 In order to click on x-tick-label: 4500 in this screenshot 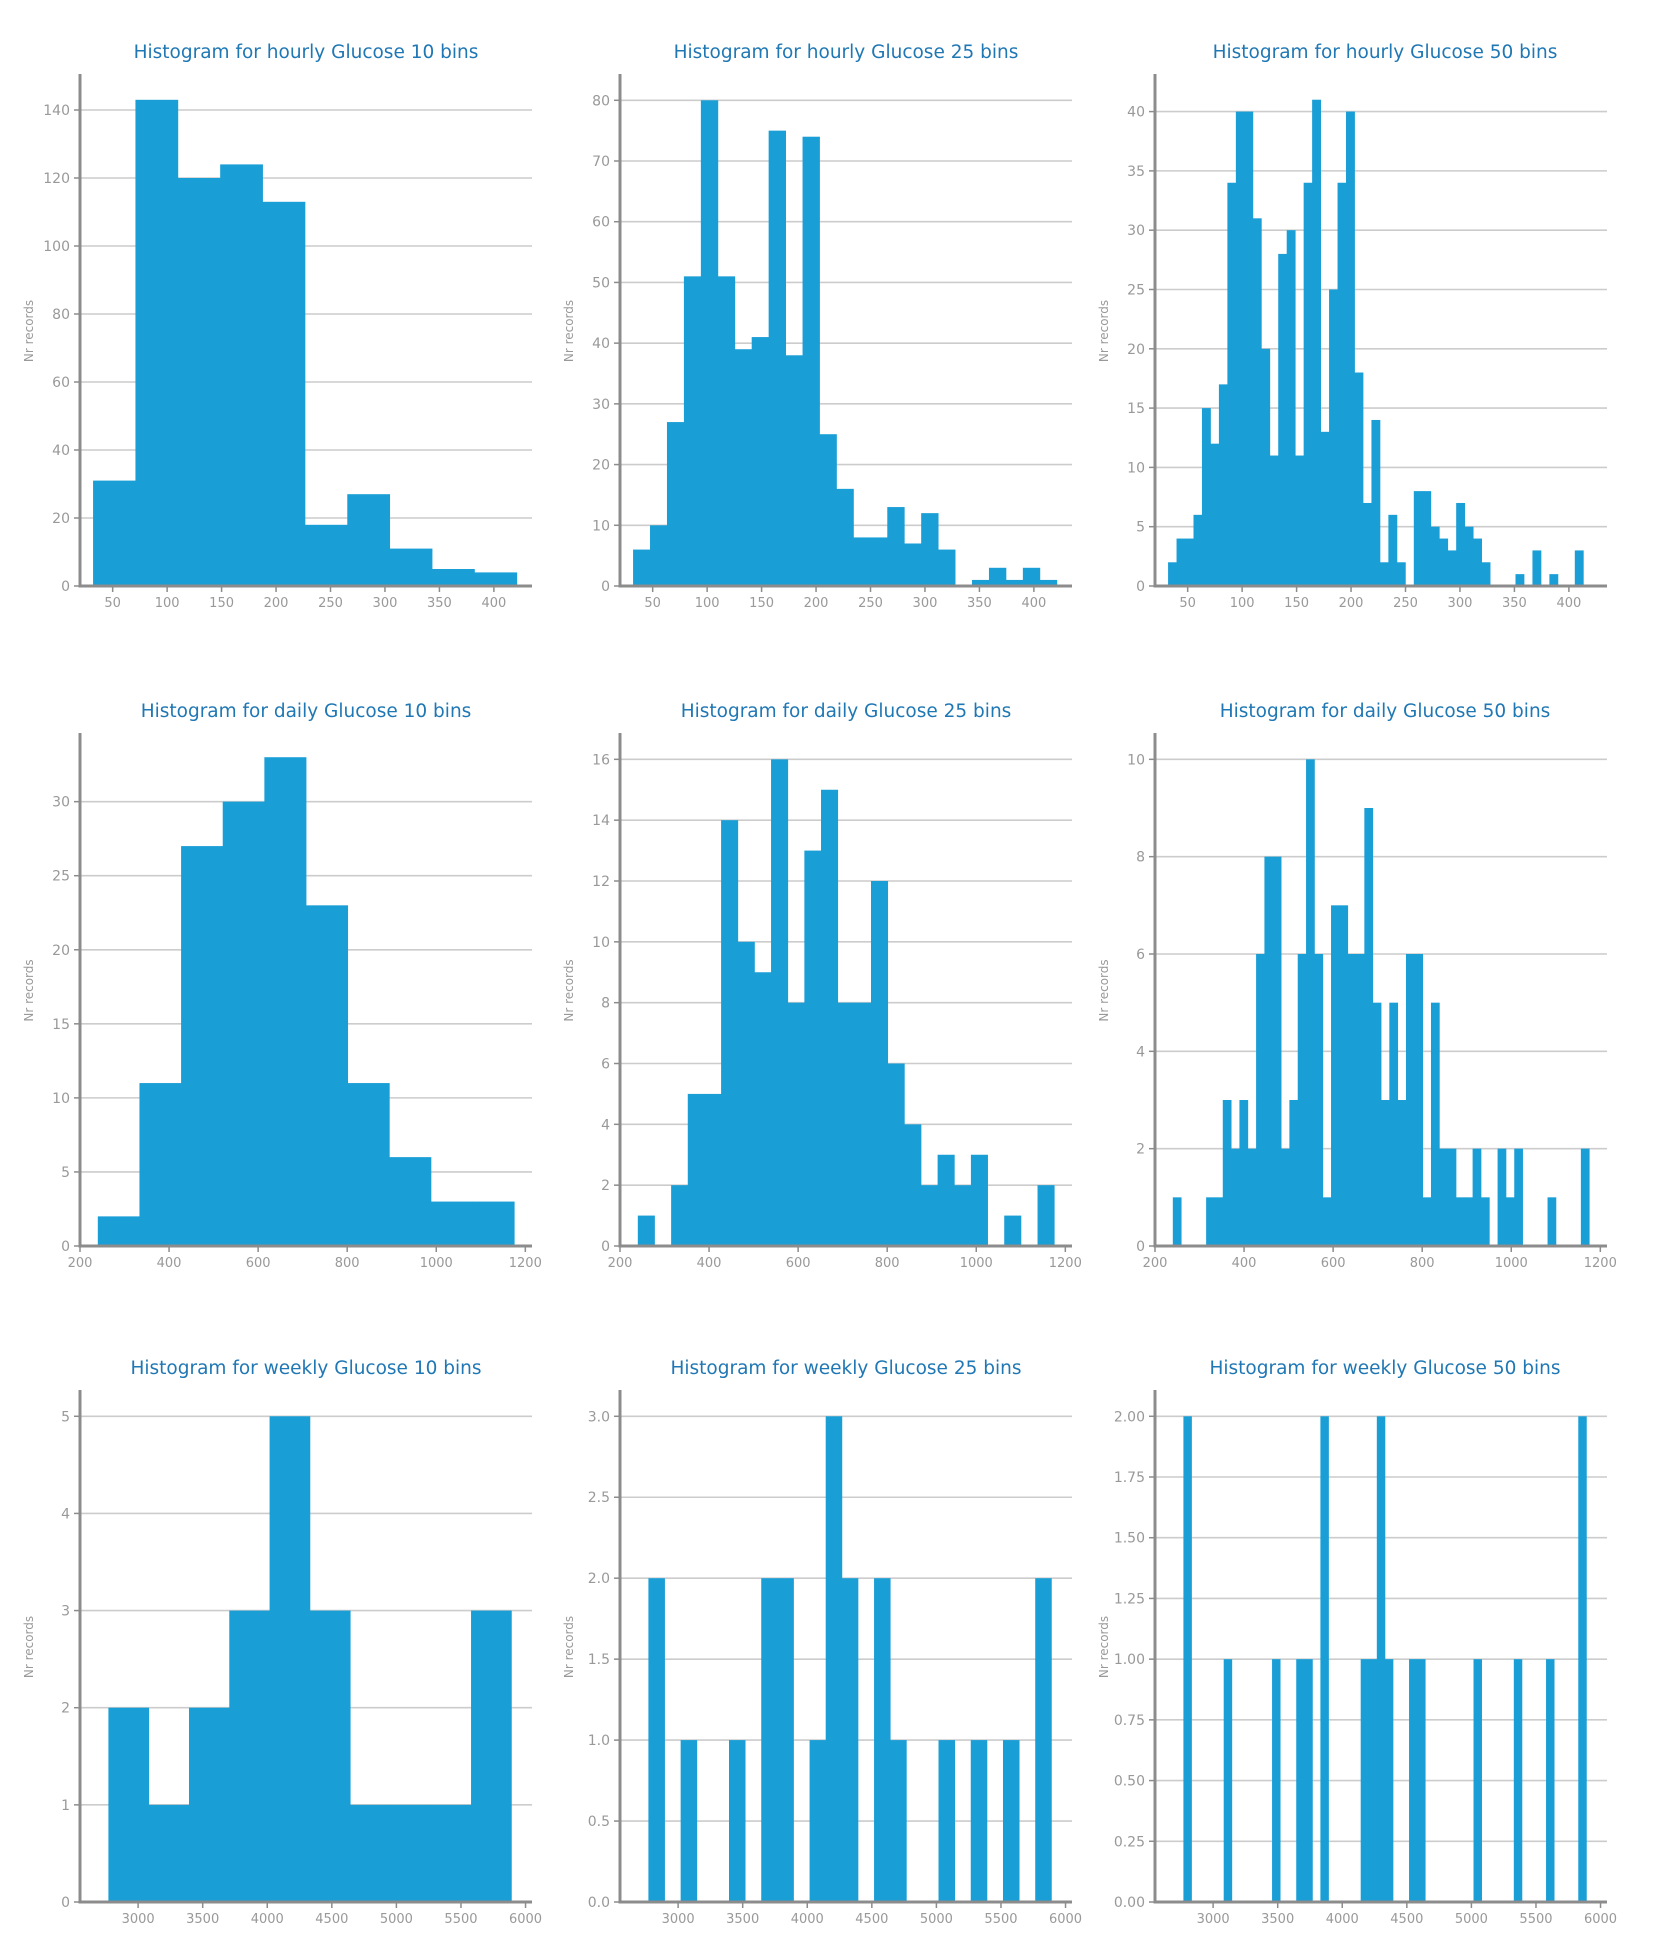, I will do `click(331, 1919)`.